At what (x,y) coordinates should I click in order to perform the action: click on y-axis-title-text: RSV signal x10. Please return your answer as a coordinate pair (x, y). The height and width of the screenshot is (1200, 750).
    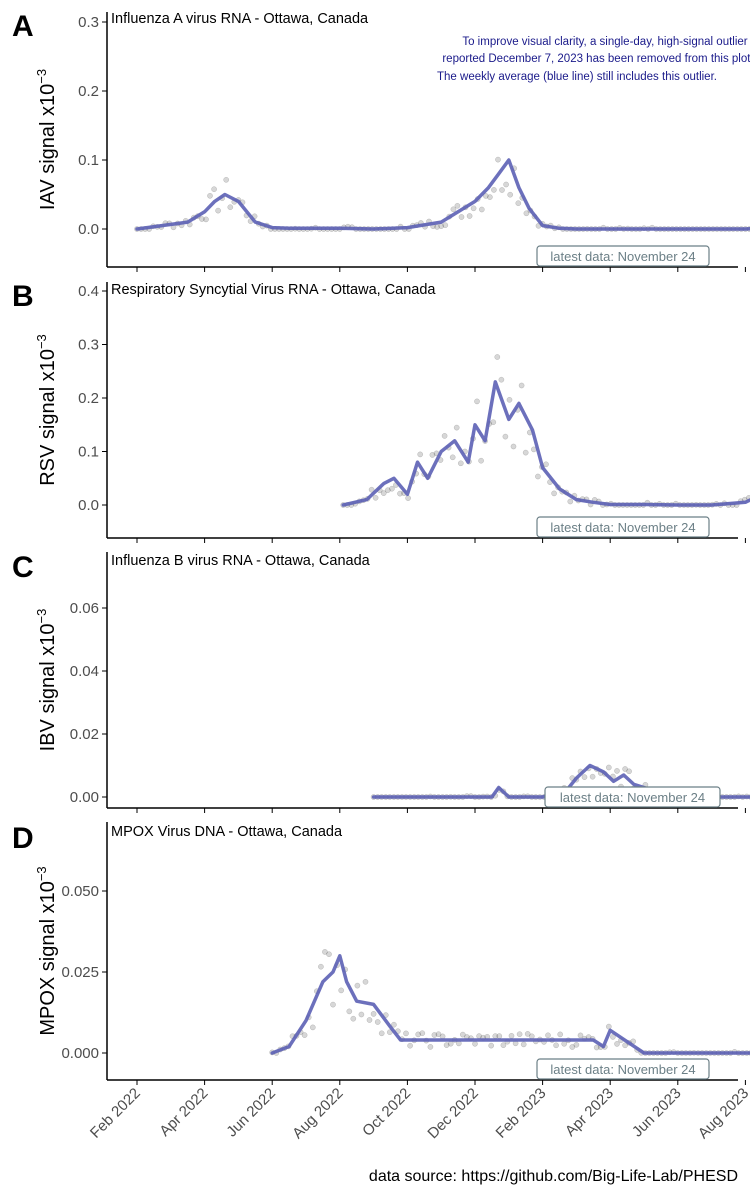
    Looking at the image, I should click on (48, 417).